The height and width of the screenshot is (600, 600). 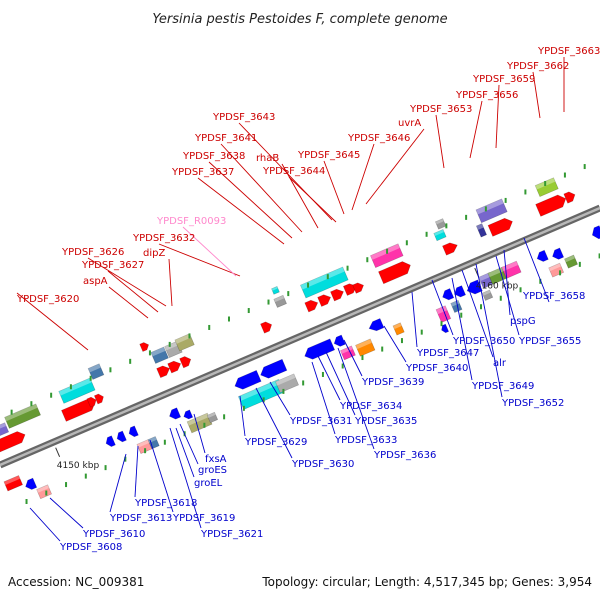 I want to click on gene-label-forward: YPDSF_3663, so click(x=568, y=51).